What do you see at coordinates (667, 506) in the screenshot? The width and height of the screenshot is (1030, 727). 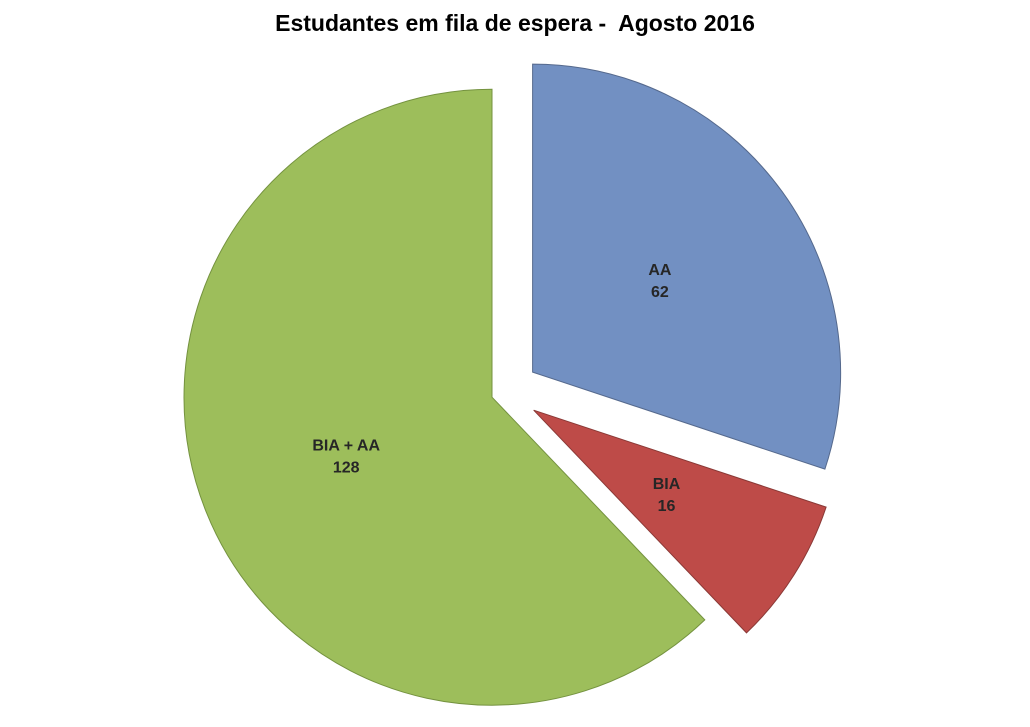 I see `slice-label-value-bia: 16` at bounding box center [667, 506].